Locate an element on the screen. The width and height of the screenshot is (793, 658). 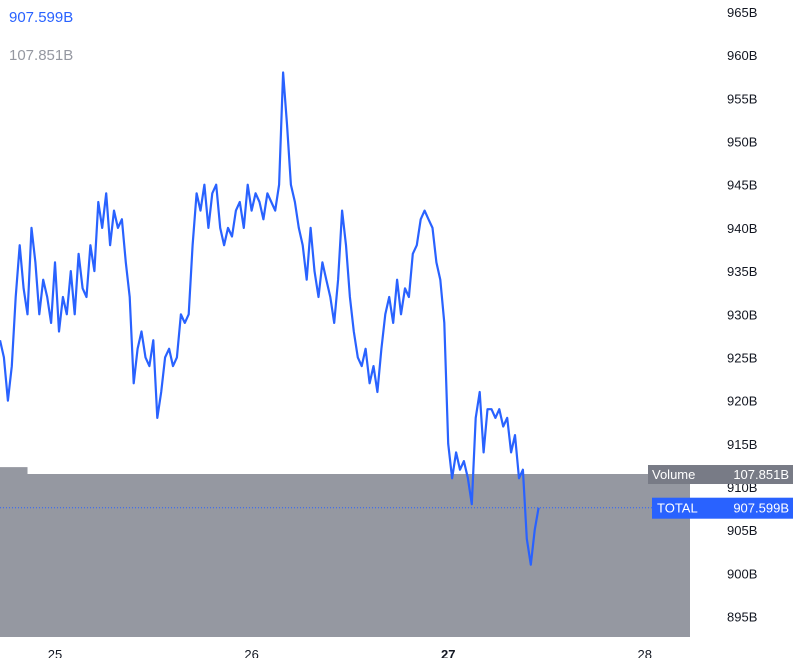
y-tick-label: 945B is located at coordinates (742, 185).